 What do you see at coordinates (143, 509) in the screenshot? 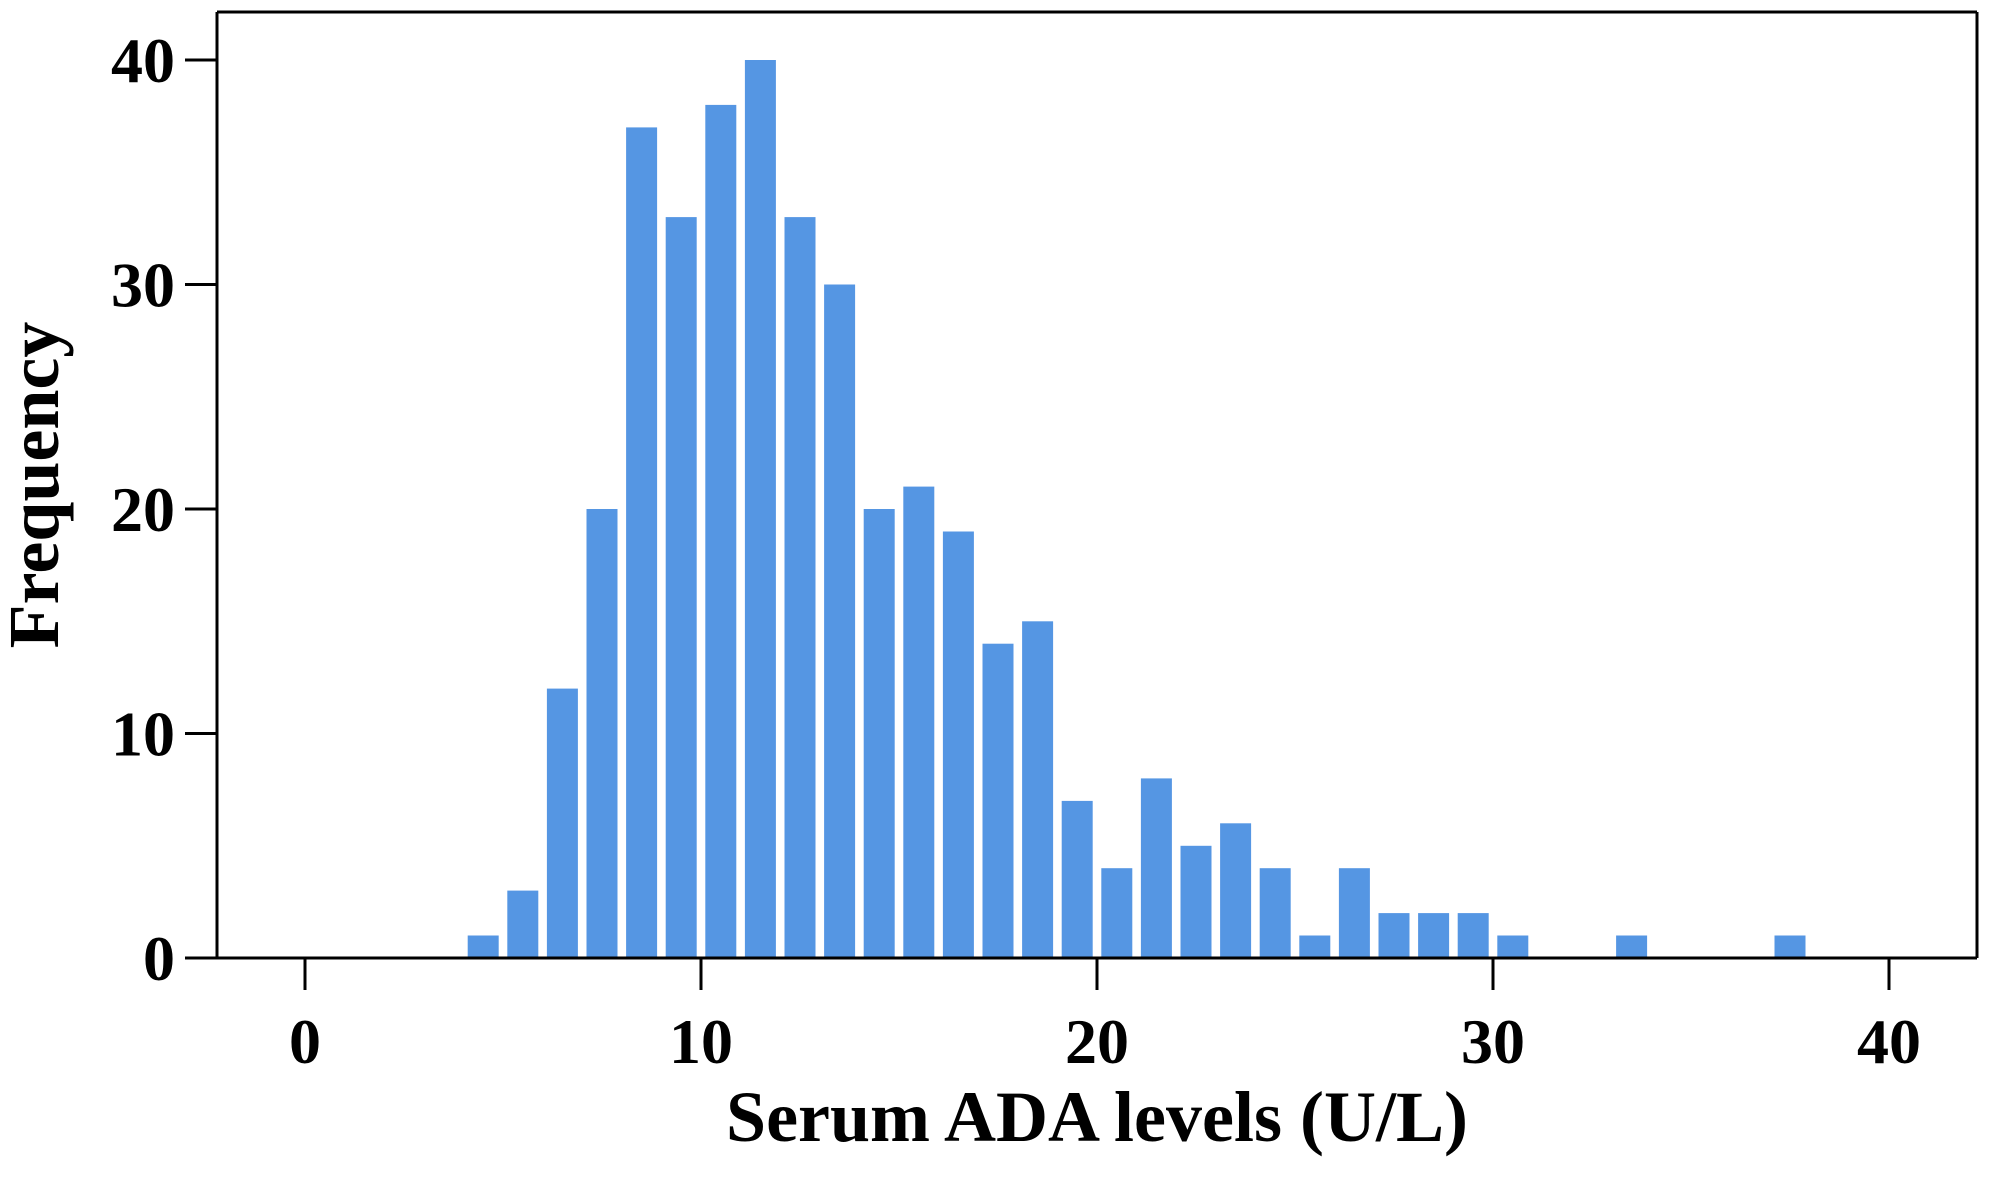
I see `y-tick-label: 20` at bounding box center [143, 509].